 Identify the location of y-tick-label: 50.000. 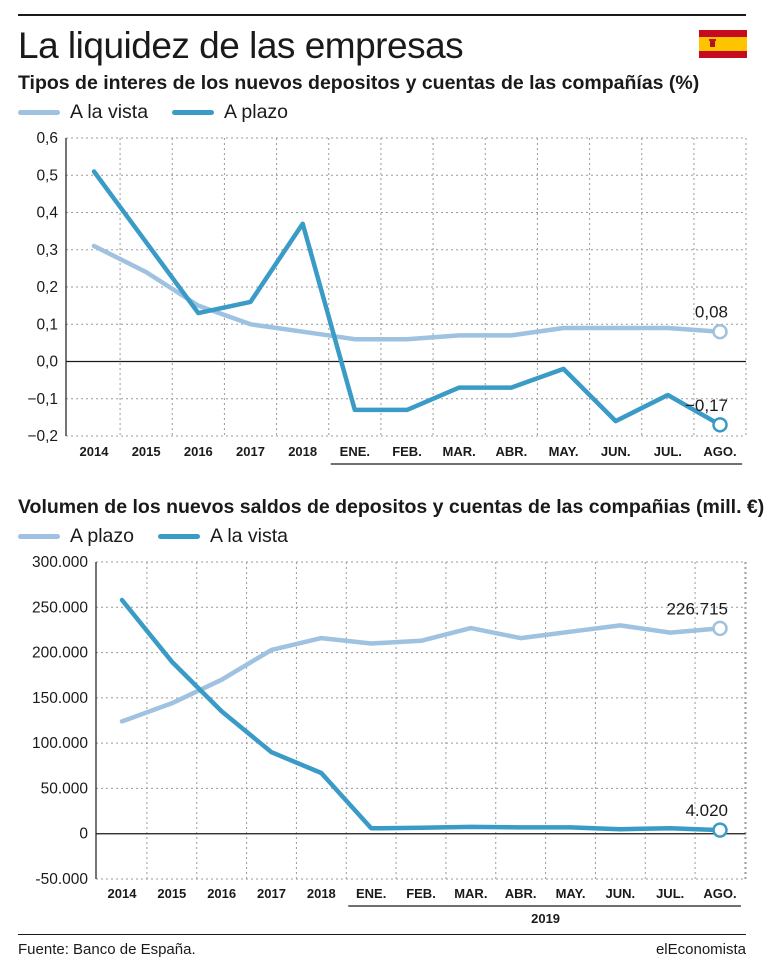
(65, 788).